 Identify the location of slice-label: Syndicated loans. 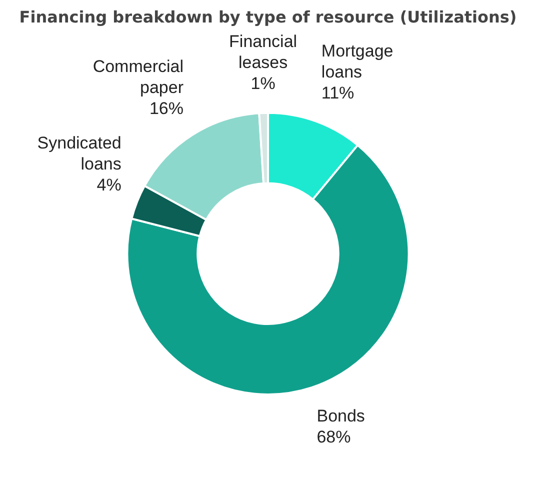
(79, 154).